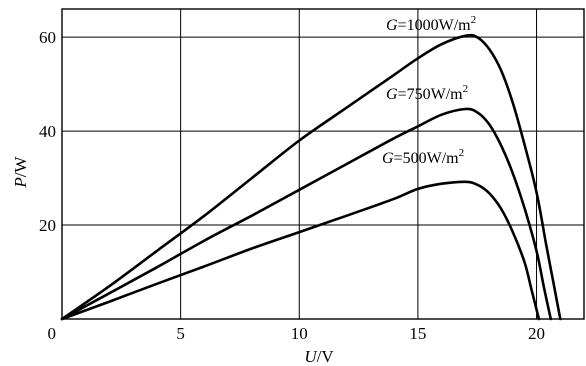 The height and width of the screenshot is (366, 586). I want to click on y-tick-label: 20, so click(47, 225).